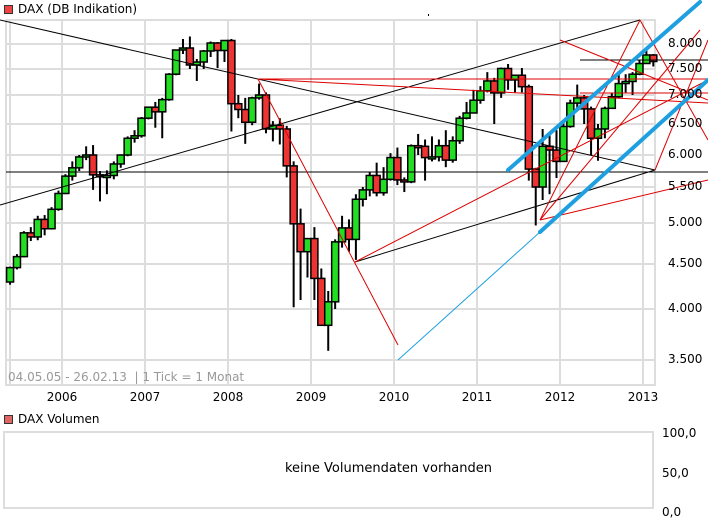  What do you see at coordinates (643, 397) in the screenshot?
I see `x-tick-label: 2013` at bounding box center [643, 397].